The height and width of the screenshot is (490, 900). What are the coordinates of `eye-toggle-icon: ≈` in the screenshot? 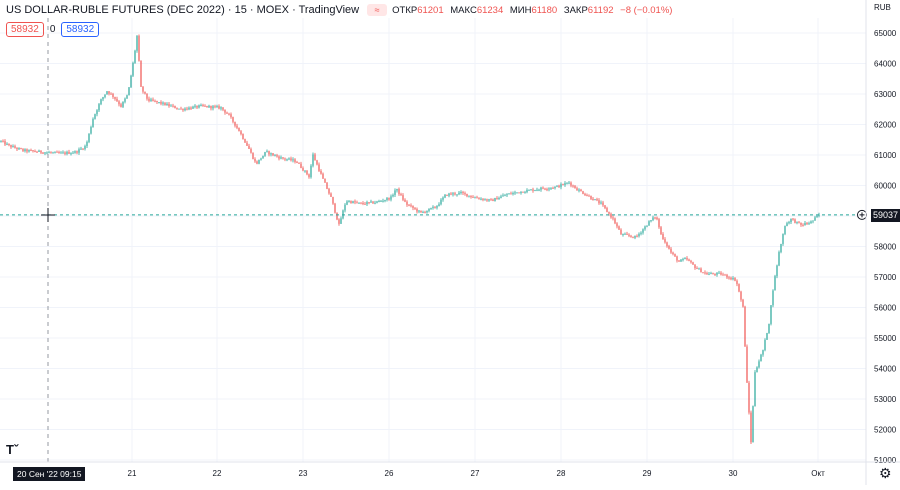 It's located at (377, 10).